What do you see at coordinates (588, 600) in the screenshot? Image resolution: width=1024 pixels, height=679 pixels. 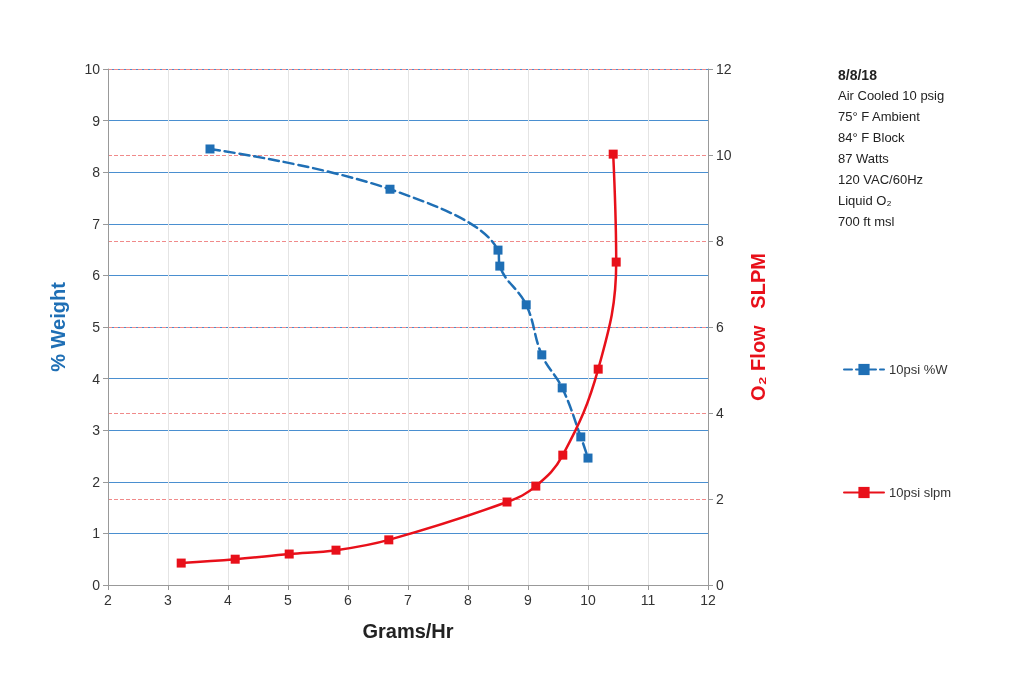 I see `x-tick-label: 10` at bounding box center [588, 600].